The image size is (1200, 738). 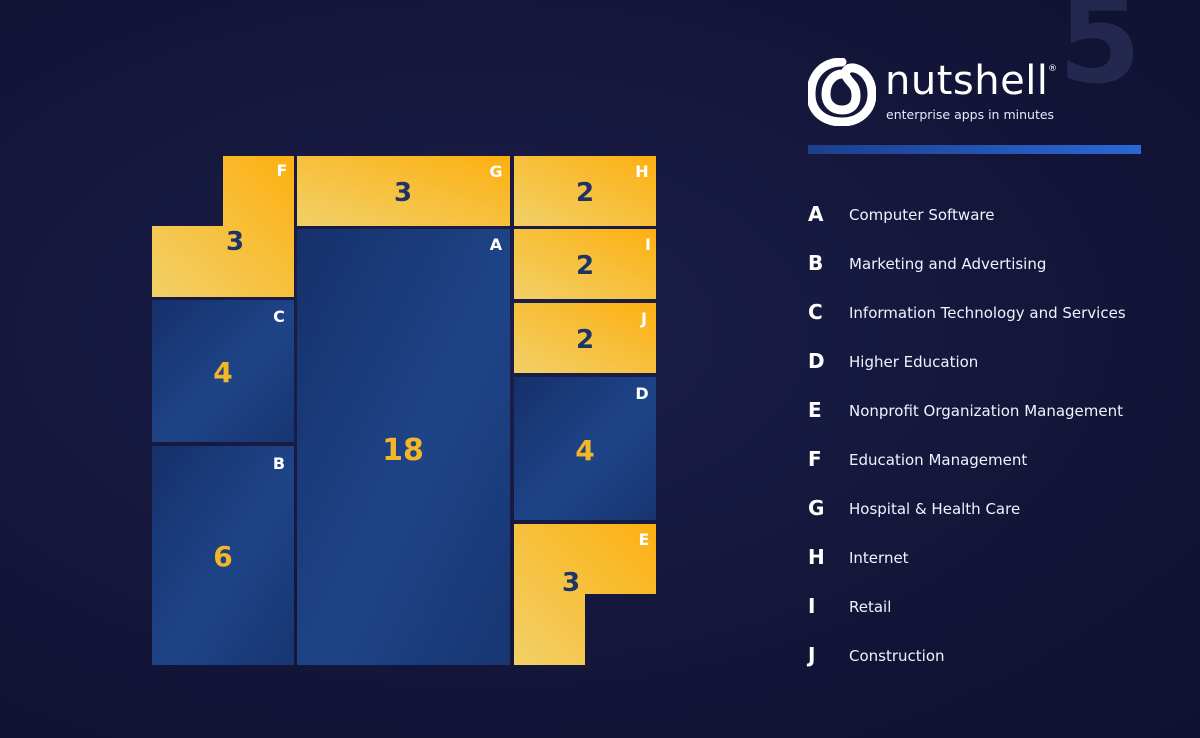 What do you see at coordinates (641, 171) in the screenshot?
I see `tile-letter-h: H` at bounding box center [641, 171].